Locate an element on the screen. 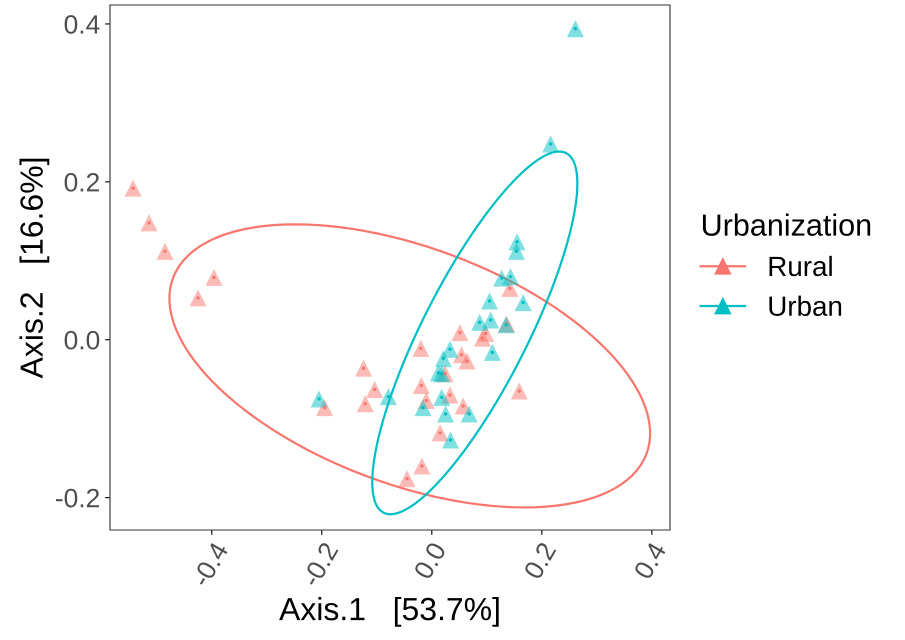  legend-label: Urban is located at coordinates (805, 306).